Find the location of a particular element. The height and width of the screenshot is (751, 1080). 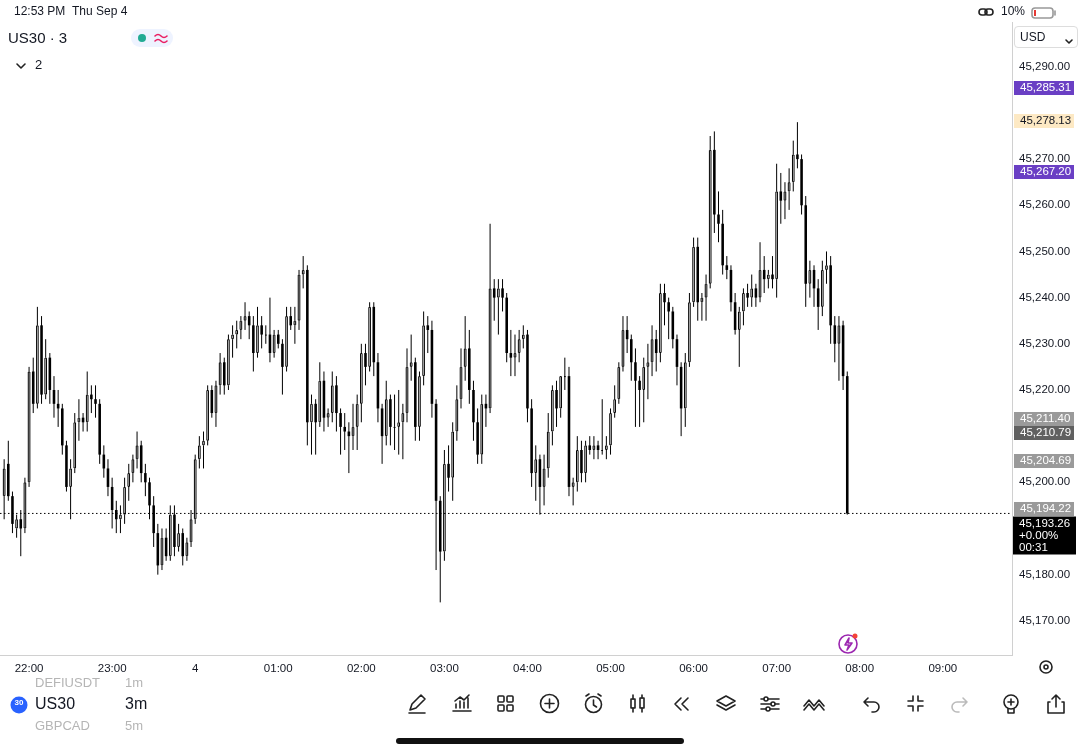

y-tick-label: 45,220.00 is located at coordinates (1045, 389).